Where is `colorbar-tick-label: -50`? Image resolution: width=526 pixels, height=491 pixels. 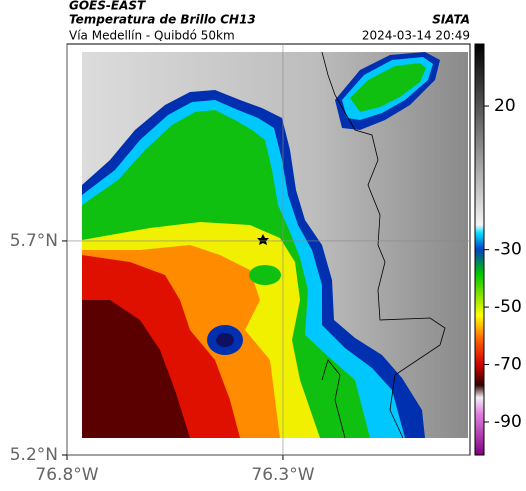
colorbar-tick-label: -50 is located at coordinates (508, 307).